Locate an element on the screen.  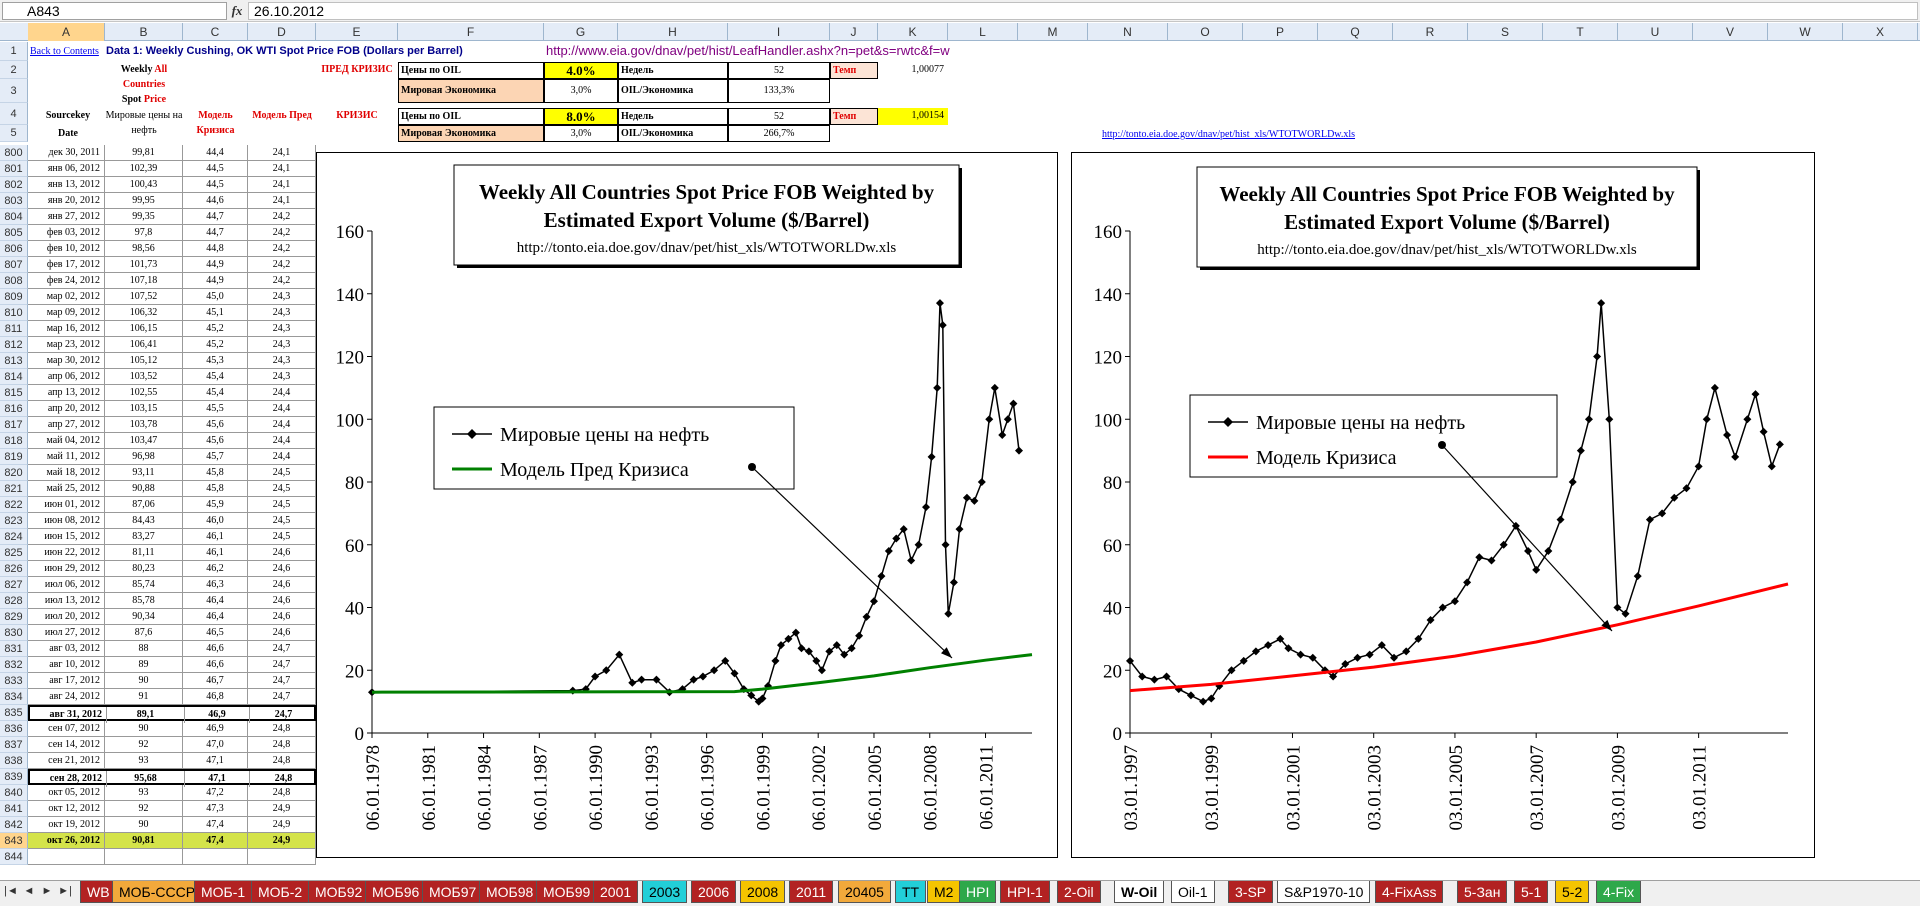
oil-price-cell: 90 is located at coordinates (144, 681).